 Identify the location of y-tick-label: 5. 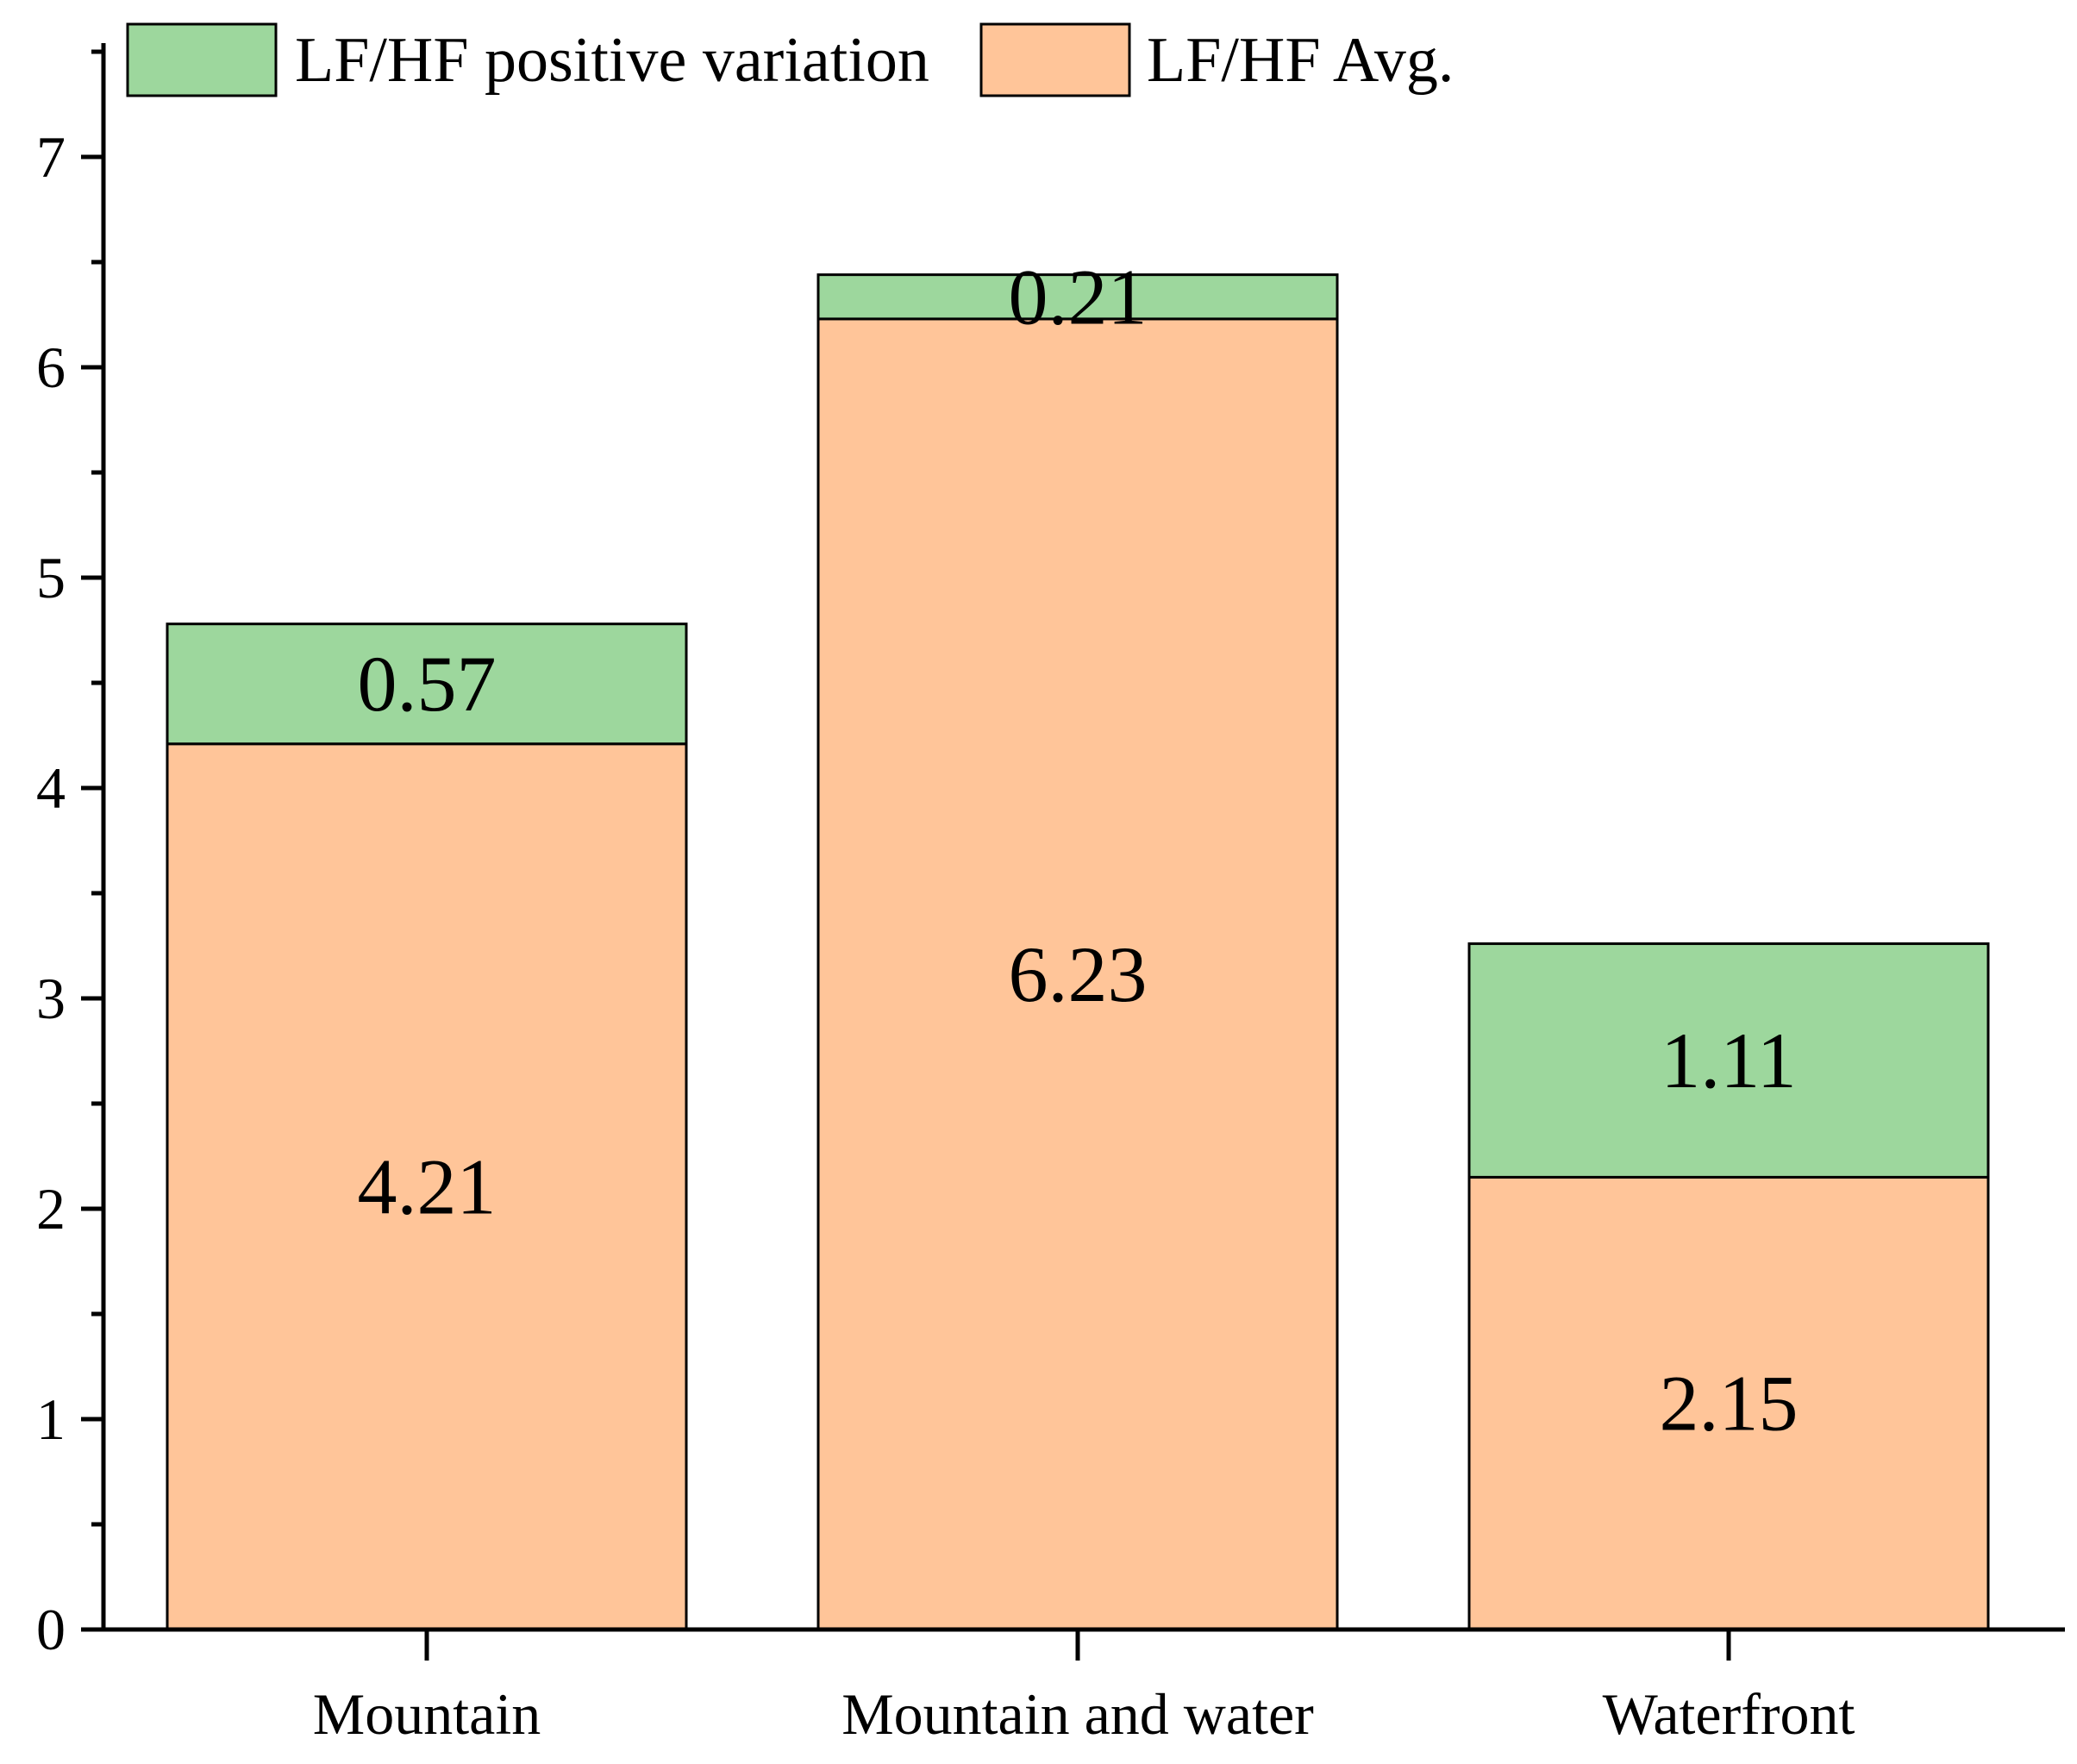
(51, 577).